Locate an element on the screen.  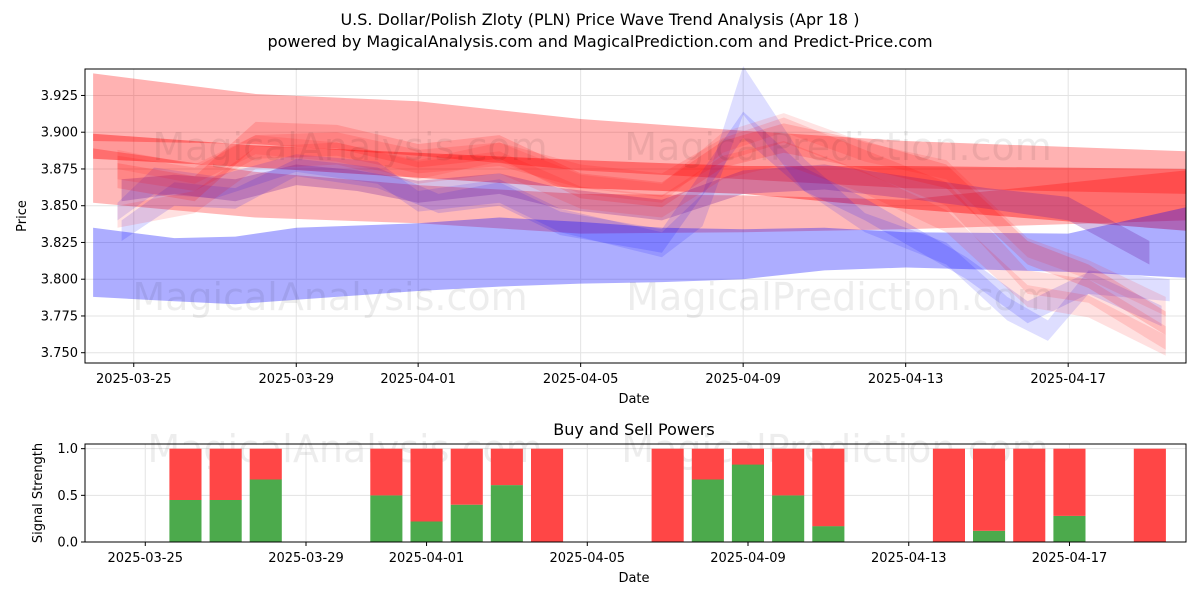
buy-sell-y-ticks: 0.0 0.5 1.0 is located at coordinates (71, 496).